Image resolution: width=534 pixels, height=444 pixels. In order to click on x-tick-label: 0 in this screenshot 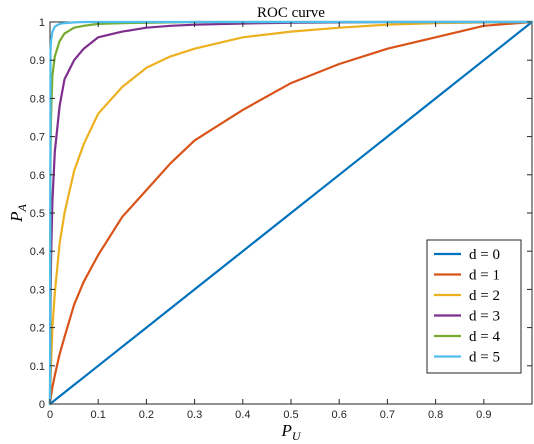, I will do `click(50, 415)`.